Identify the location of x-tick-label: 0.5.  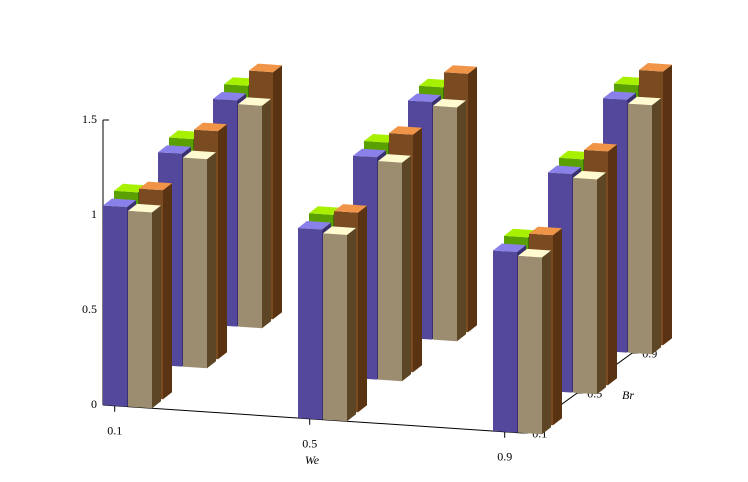
(309, 444).